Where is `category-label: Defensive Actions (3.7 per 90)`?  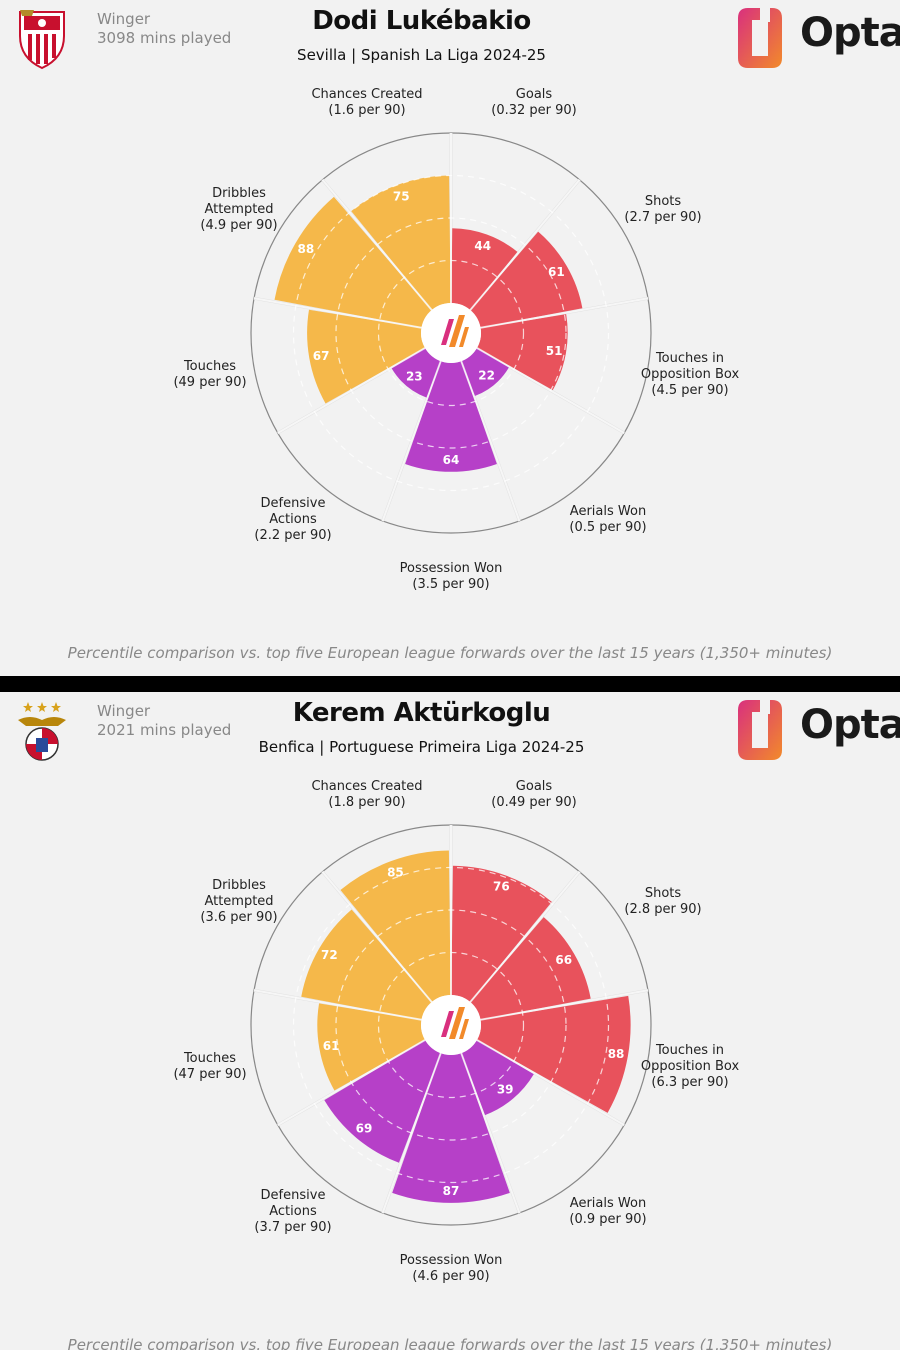
category-label: Defensive Actions (3.7 per 90) is located at coordinates (292, 1211).